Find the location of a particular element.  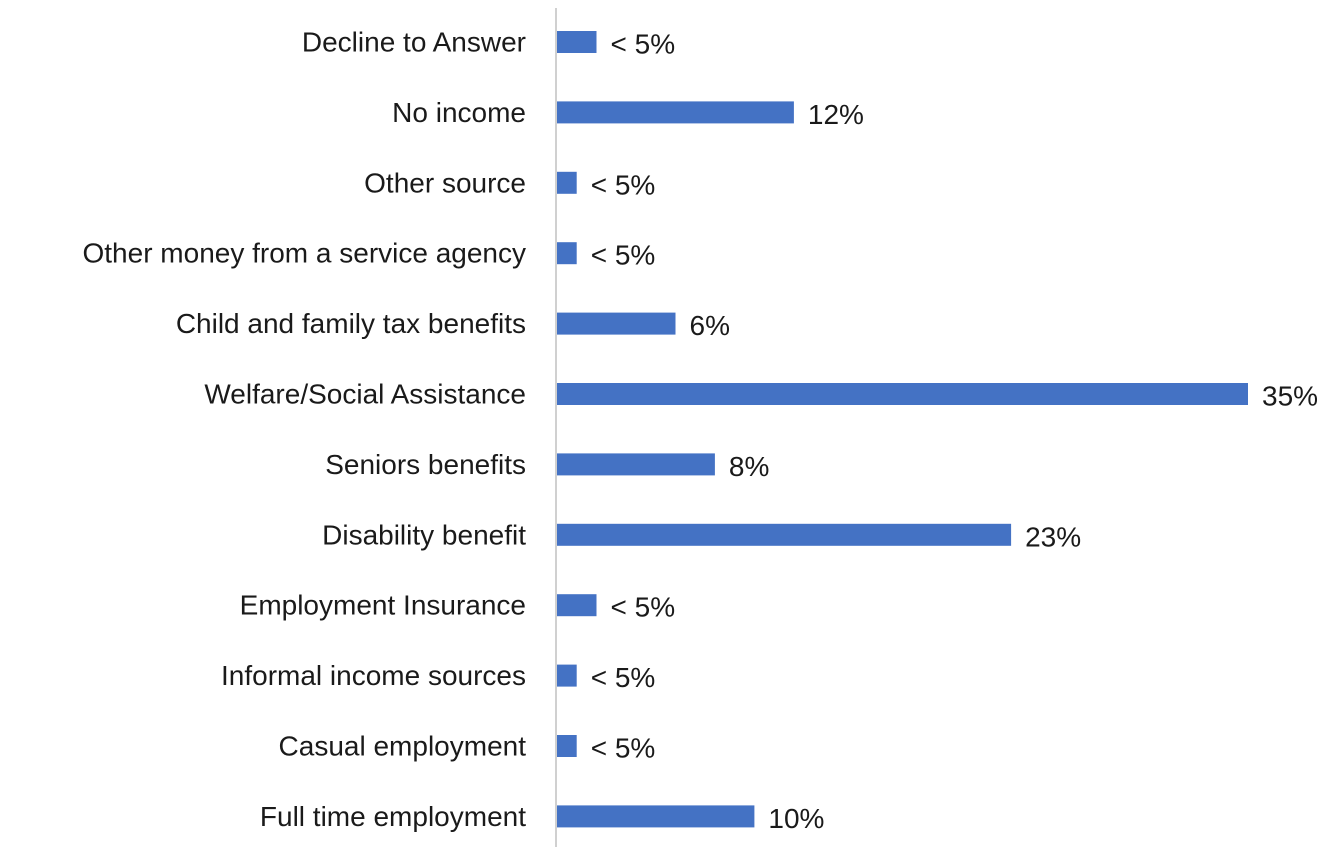

category-label: Decline to Answer is located at coordinates (414, 42).